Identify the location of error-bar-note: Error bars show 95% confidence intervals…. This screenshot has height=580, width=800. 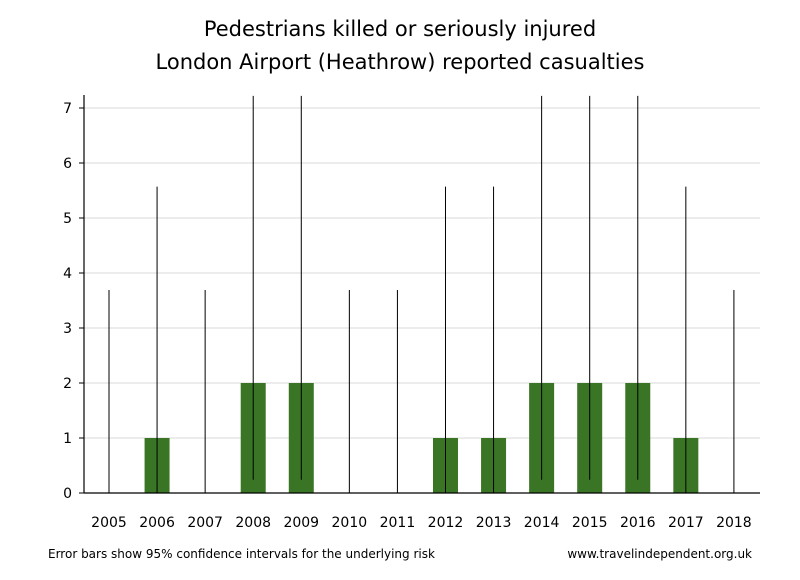
(241, 554).